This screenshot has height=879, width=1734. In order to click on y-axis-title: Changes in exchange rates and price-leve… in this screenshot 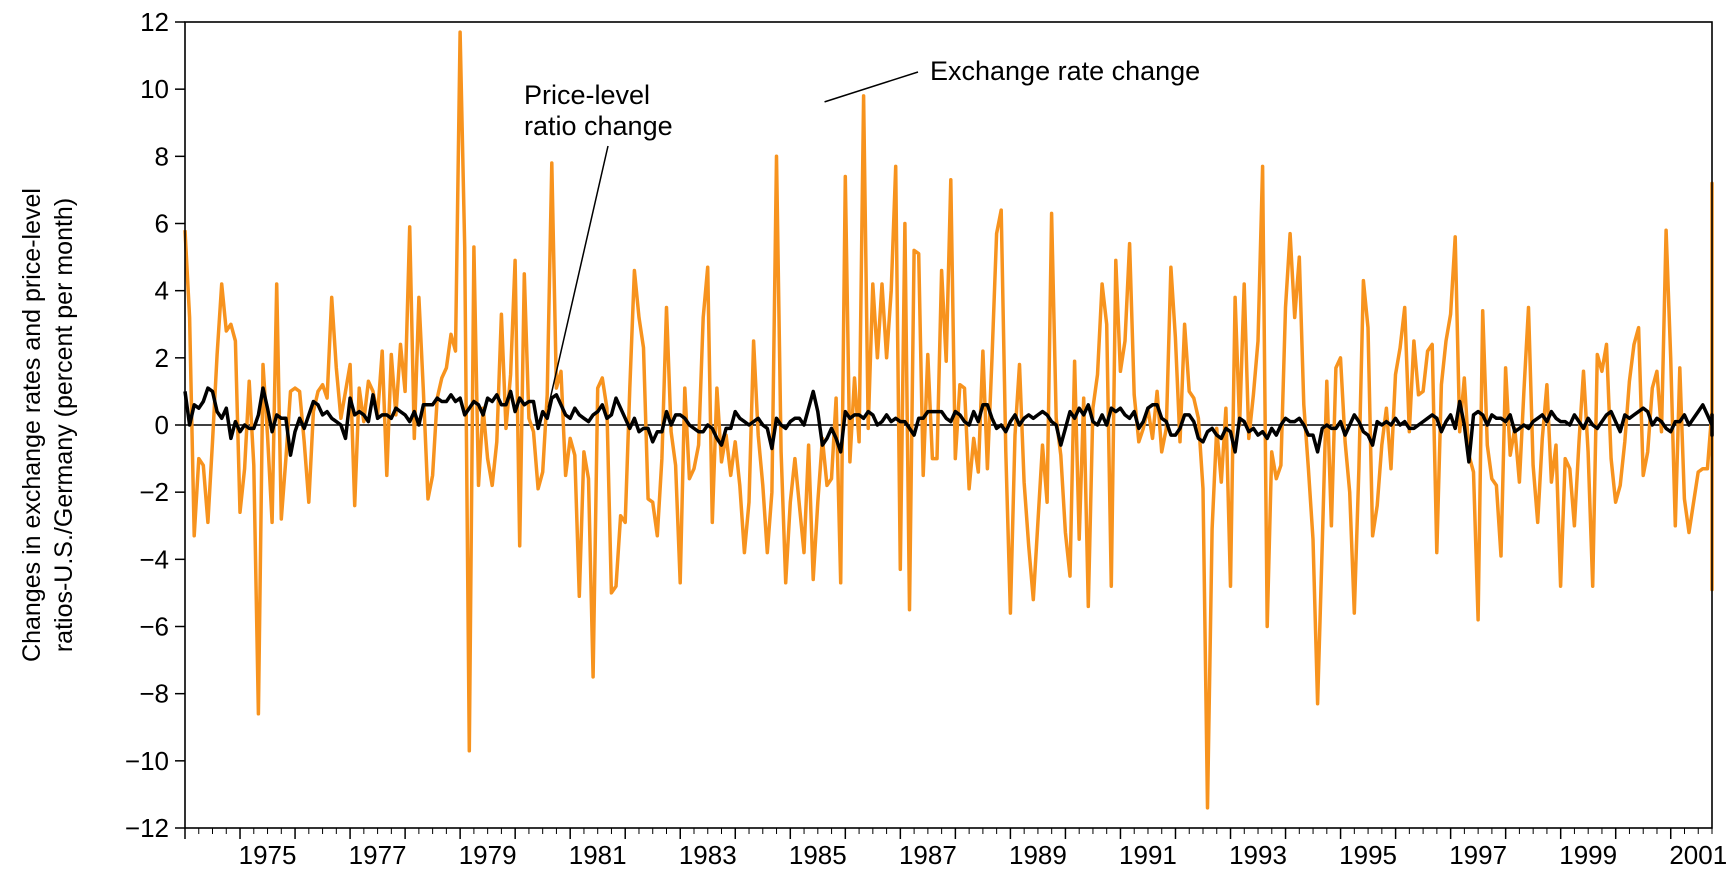, I will do `click(48, 425)`.